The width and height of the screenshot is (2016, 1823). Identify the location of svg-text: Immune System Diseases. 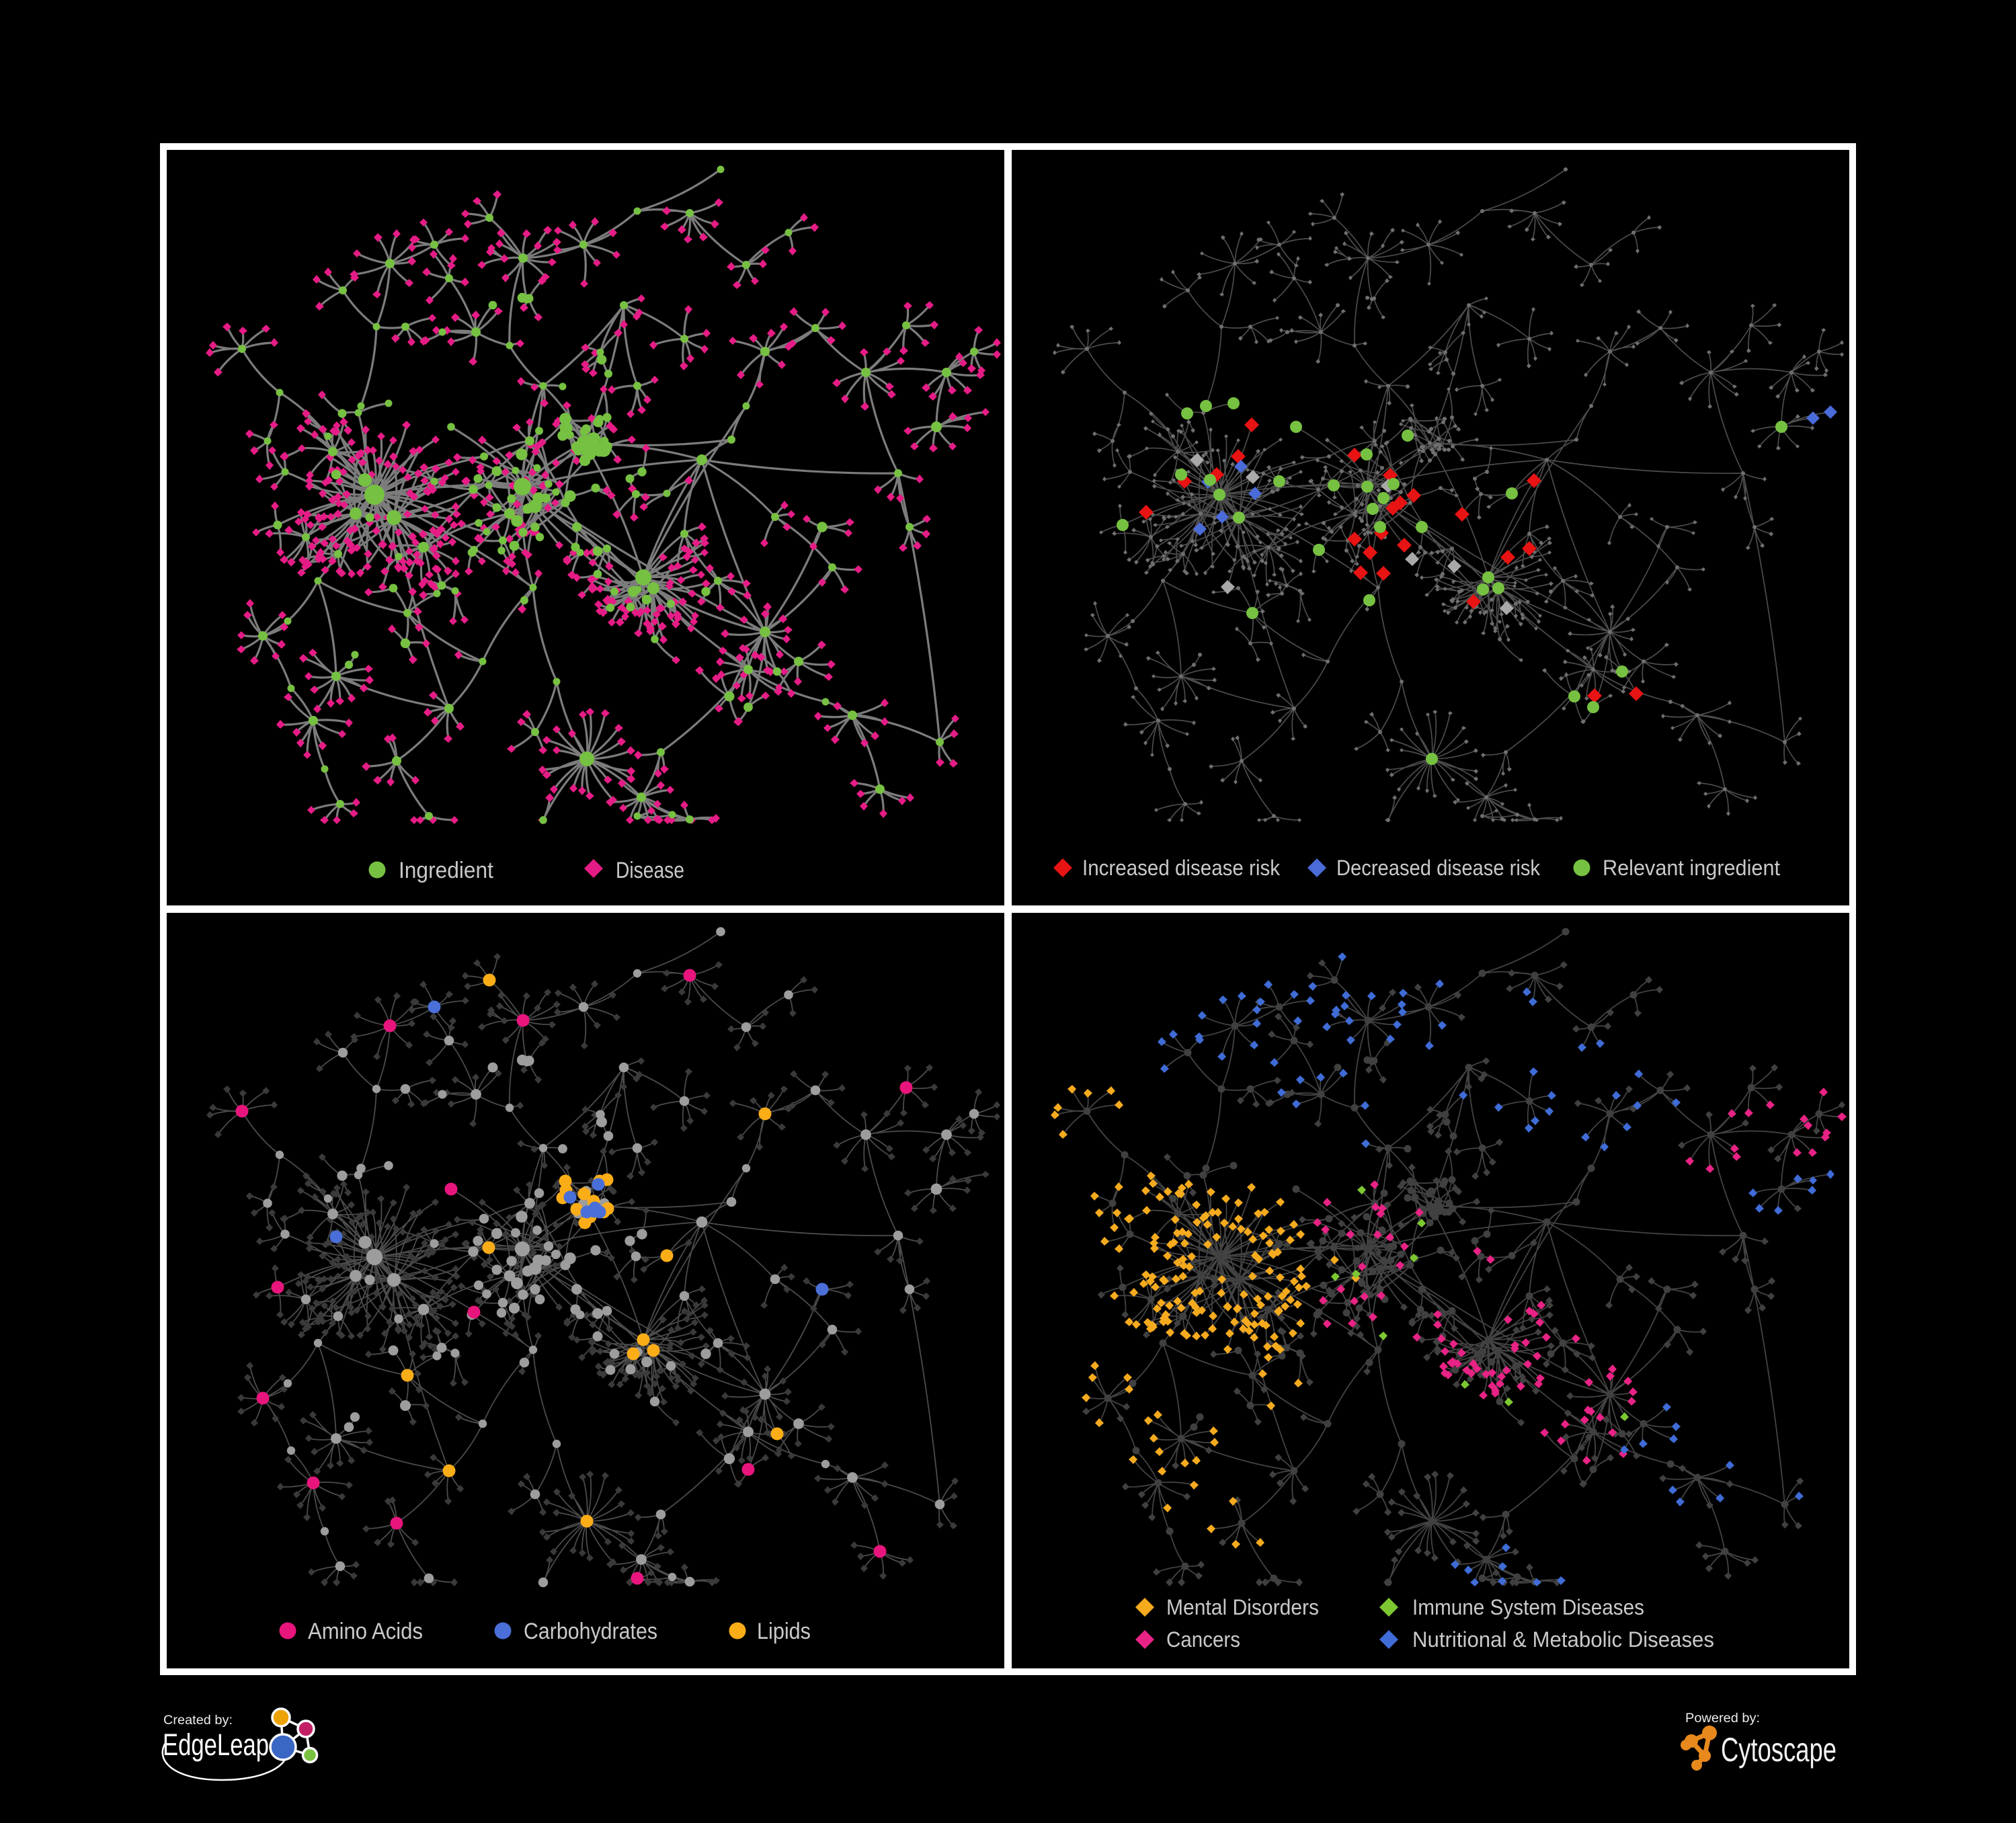
(1528, 1607).